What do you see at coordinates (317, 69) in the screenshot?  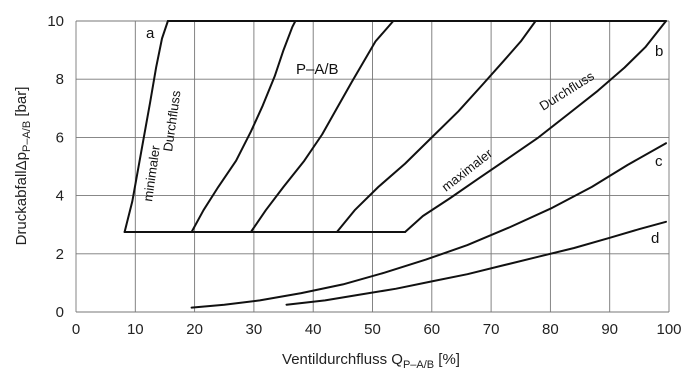 I see `p-ab-label: P–A/B` at bounding box center [317, 69].